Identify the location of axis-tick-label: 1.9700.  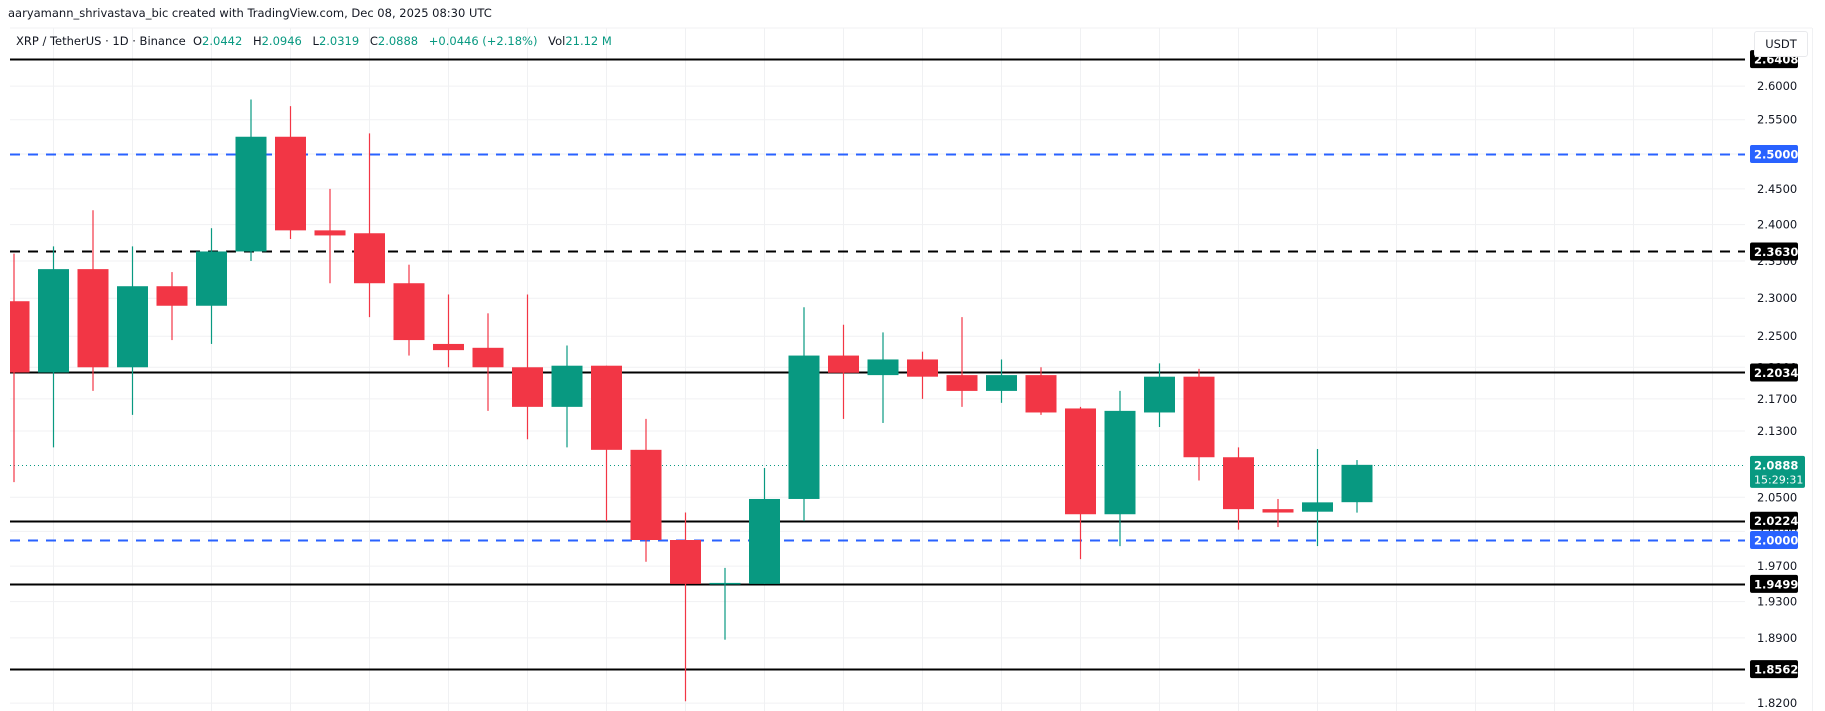
(1777, 566).